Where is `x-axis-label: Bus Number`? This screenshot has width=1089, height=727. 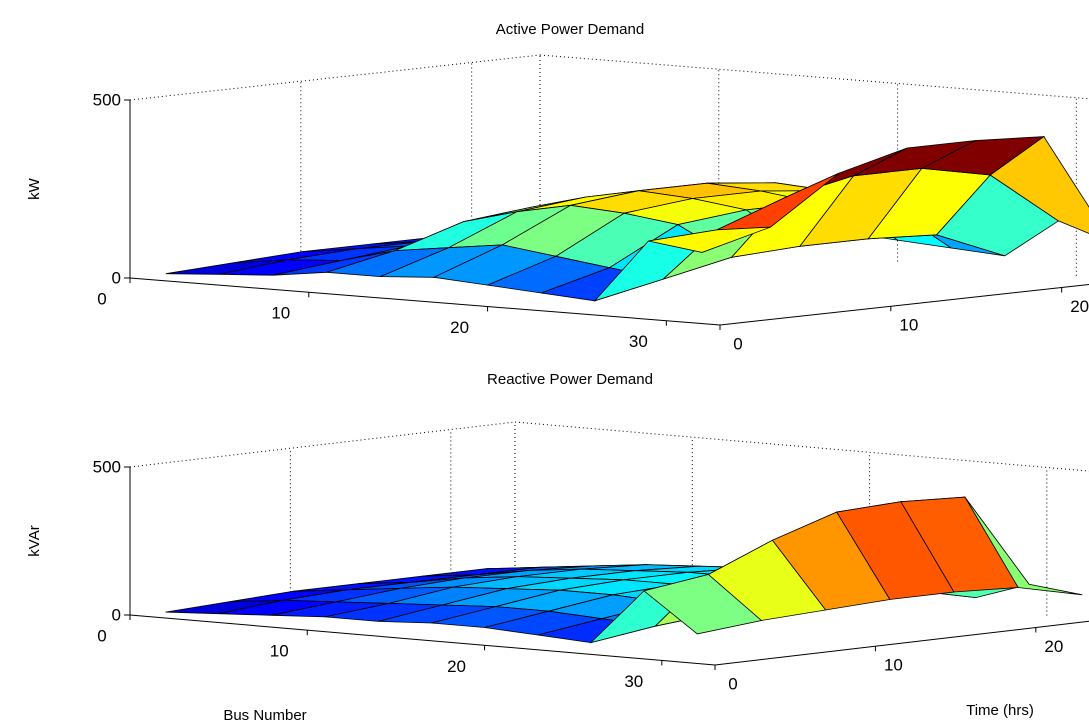 x-axis-label: Bus Number is located at coordinates (264, 715).